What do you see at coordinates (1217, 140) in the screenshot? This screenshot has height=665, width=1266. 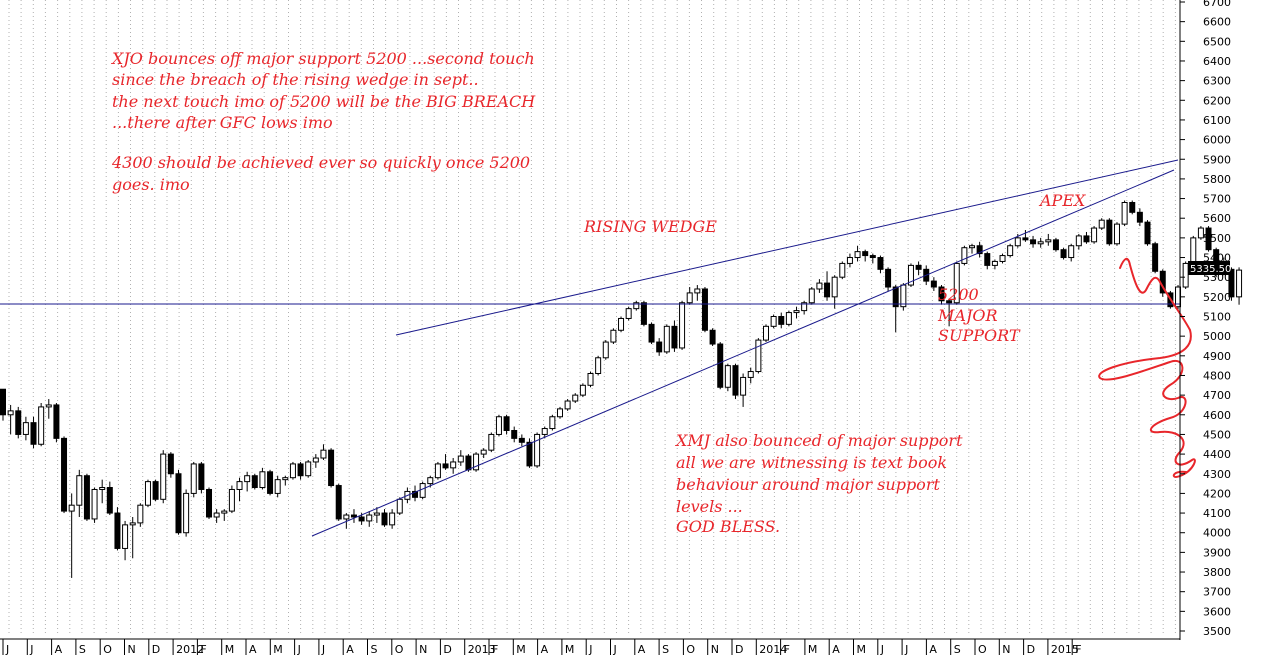 I see `y-tick-label: 6000` at bounding box center [1217, 140].